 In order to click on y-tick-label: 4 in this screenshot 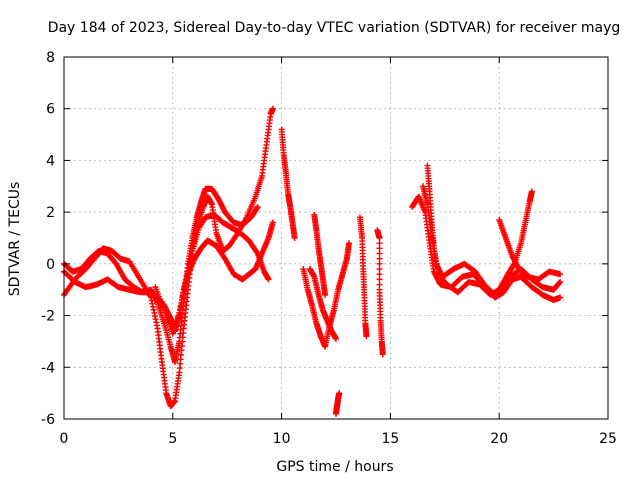, I will do `click(50, 161)`.